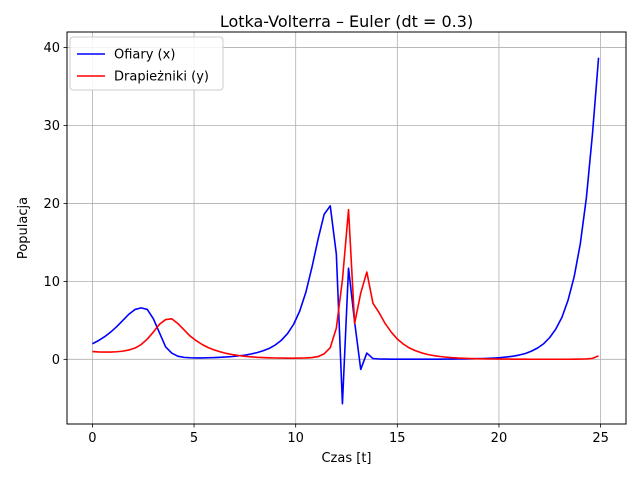  Describe the element at coordinates (144, 55) in the screenshot. I see `legend-label: Ofiary (x)` at that location.